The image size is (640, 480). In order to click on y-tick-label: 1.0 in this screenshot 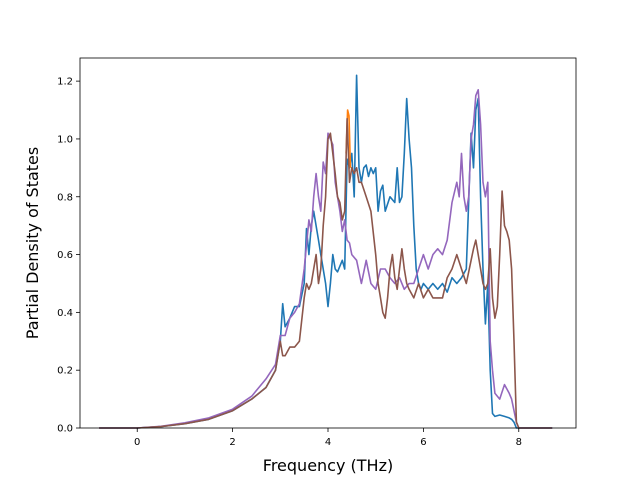, I will do `click(65, 139)`.